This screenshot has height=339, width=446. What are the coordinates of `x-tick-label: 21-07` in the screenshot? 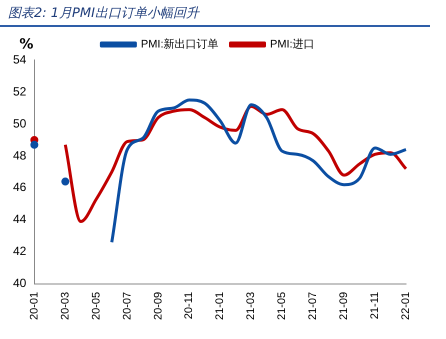 It's located at (313, 306).